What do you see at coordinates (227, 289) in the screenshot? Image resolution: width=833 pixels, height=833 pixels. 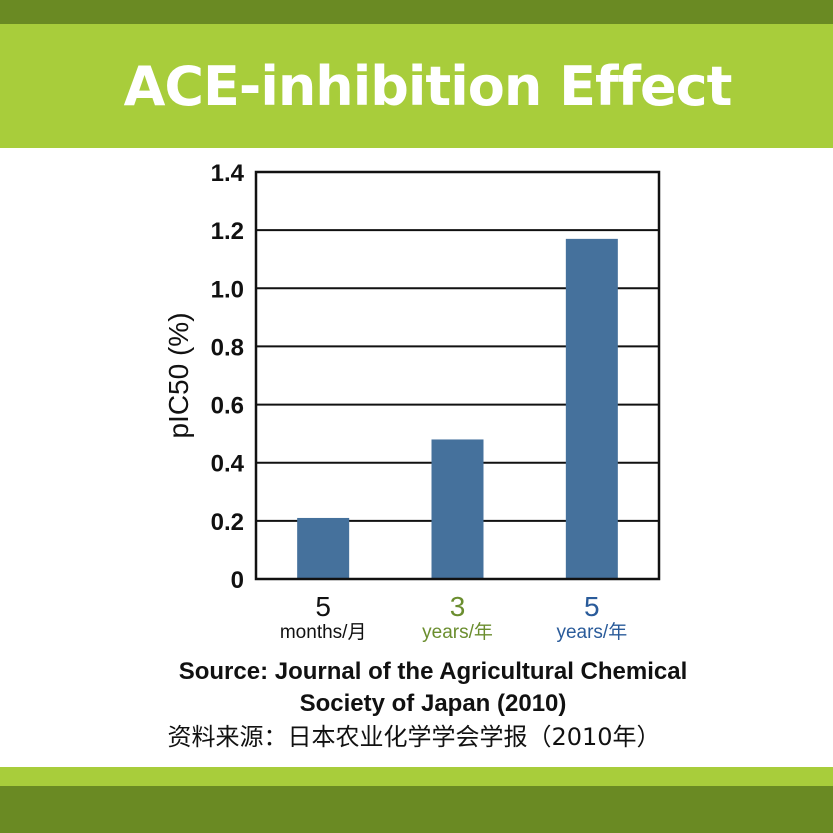 I see `y-tick-label: 1.0` at bounding box center [227, 289].